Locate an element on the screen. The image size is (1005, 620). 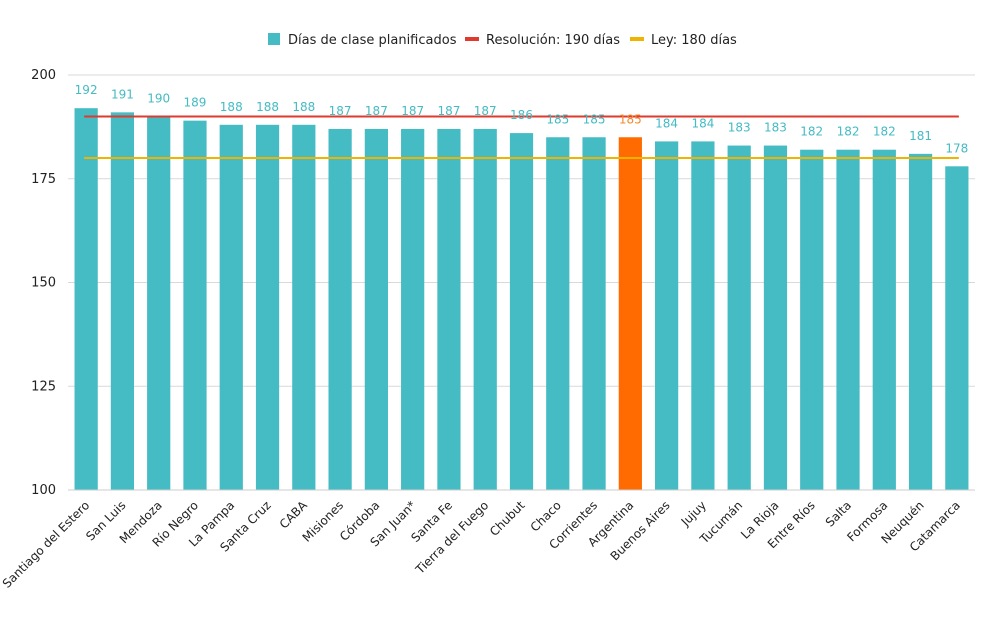
data-label: 181 is located at coordinates (920, 136).